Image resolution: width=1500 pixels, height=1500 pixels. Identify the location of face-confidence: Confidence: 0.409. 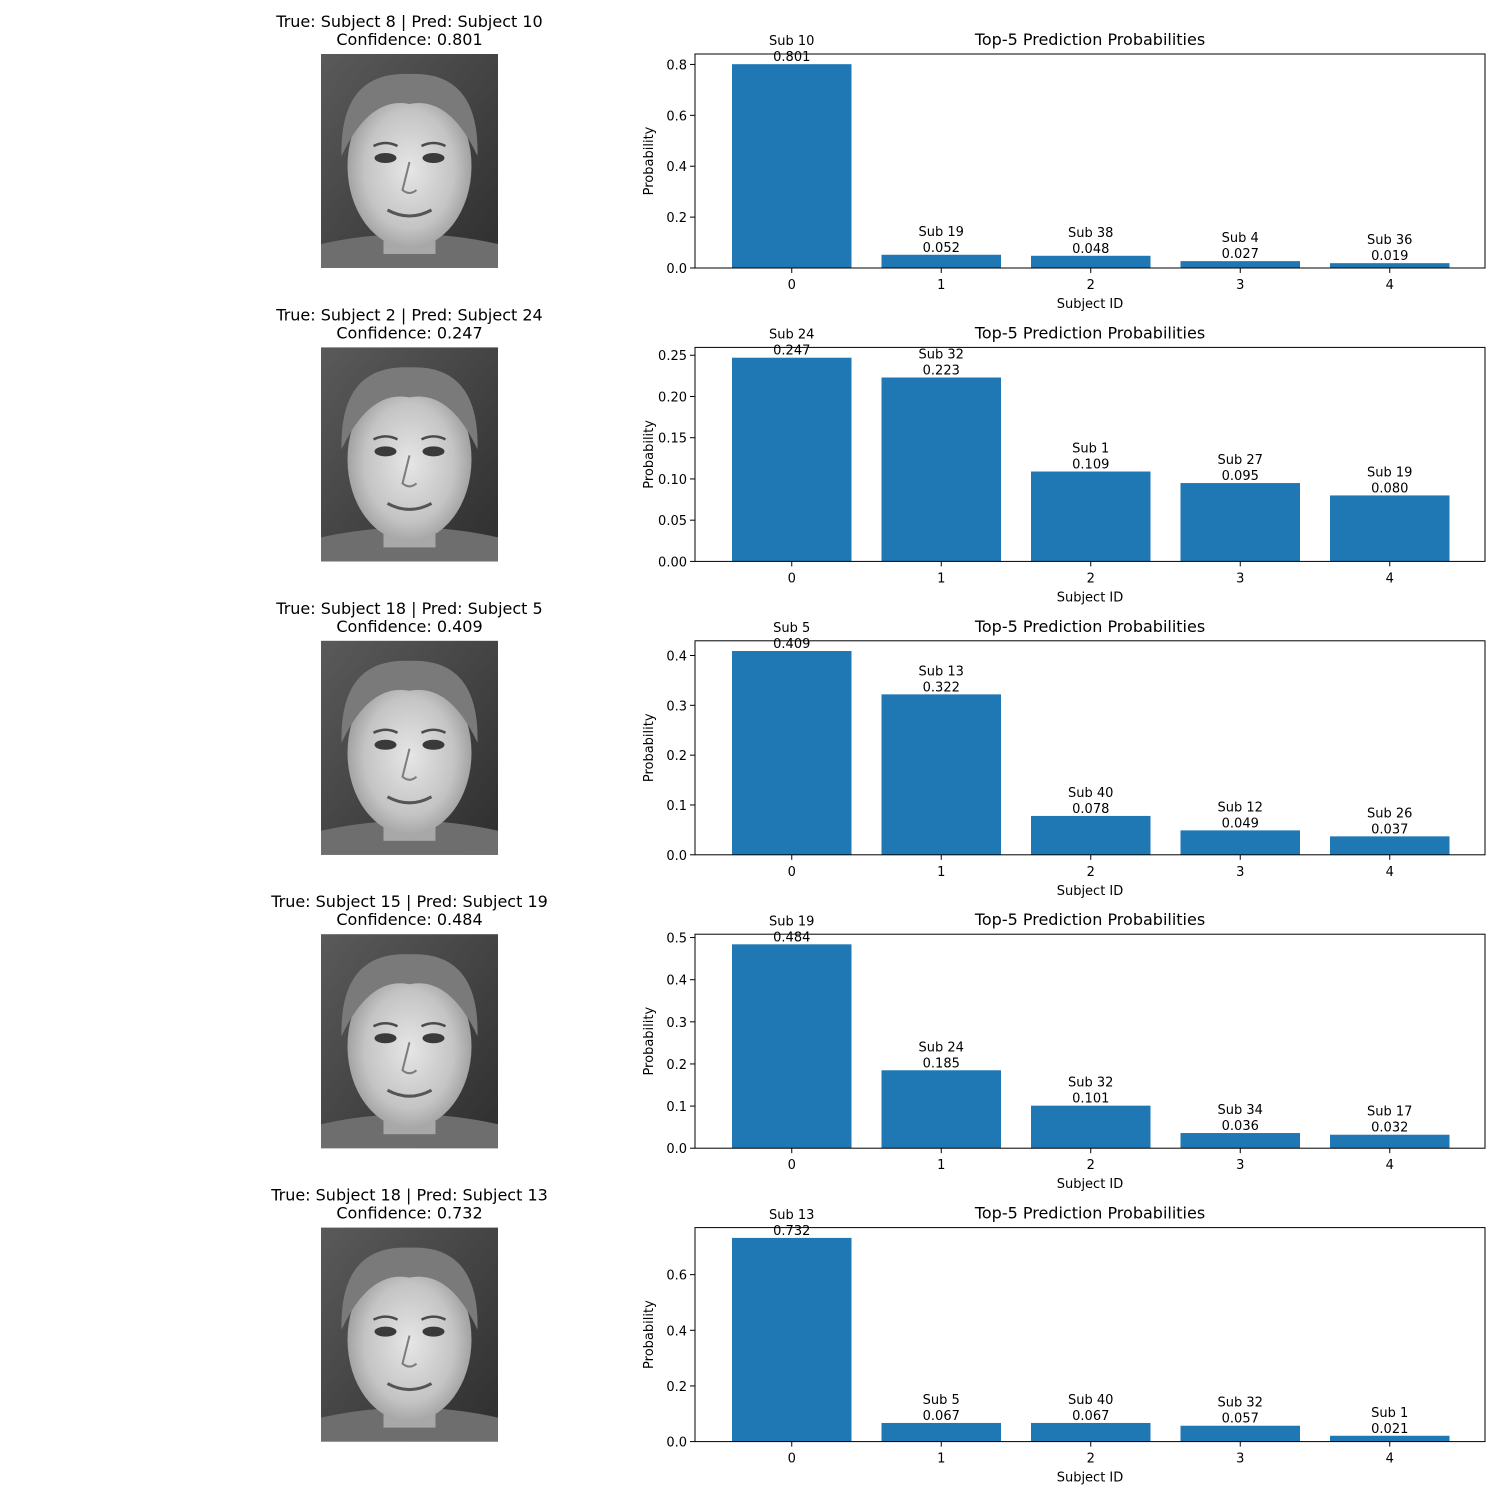
(409, 626).